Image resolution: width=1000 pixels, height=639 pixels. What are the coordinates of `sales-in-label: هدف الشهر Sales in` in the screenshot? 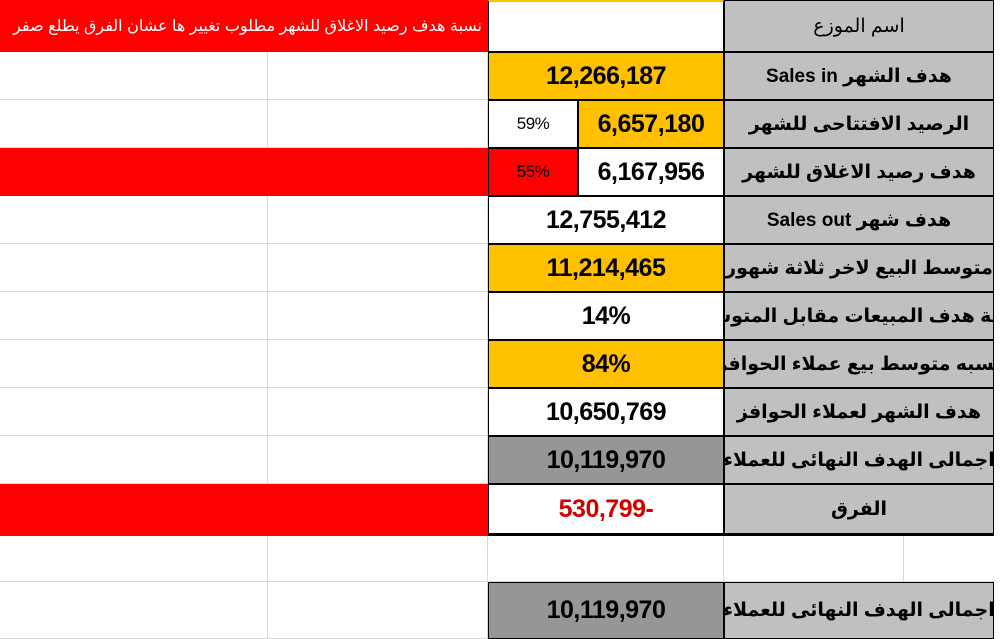 It's located at (859, 76).